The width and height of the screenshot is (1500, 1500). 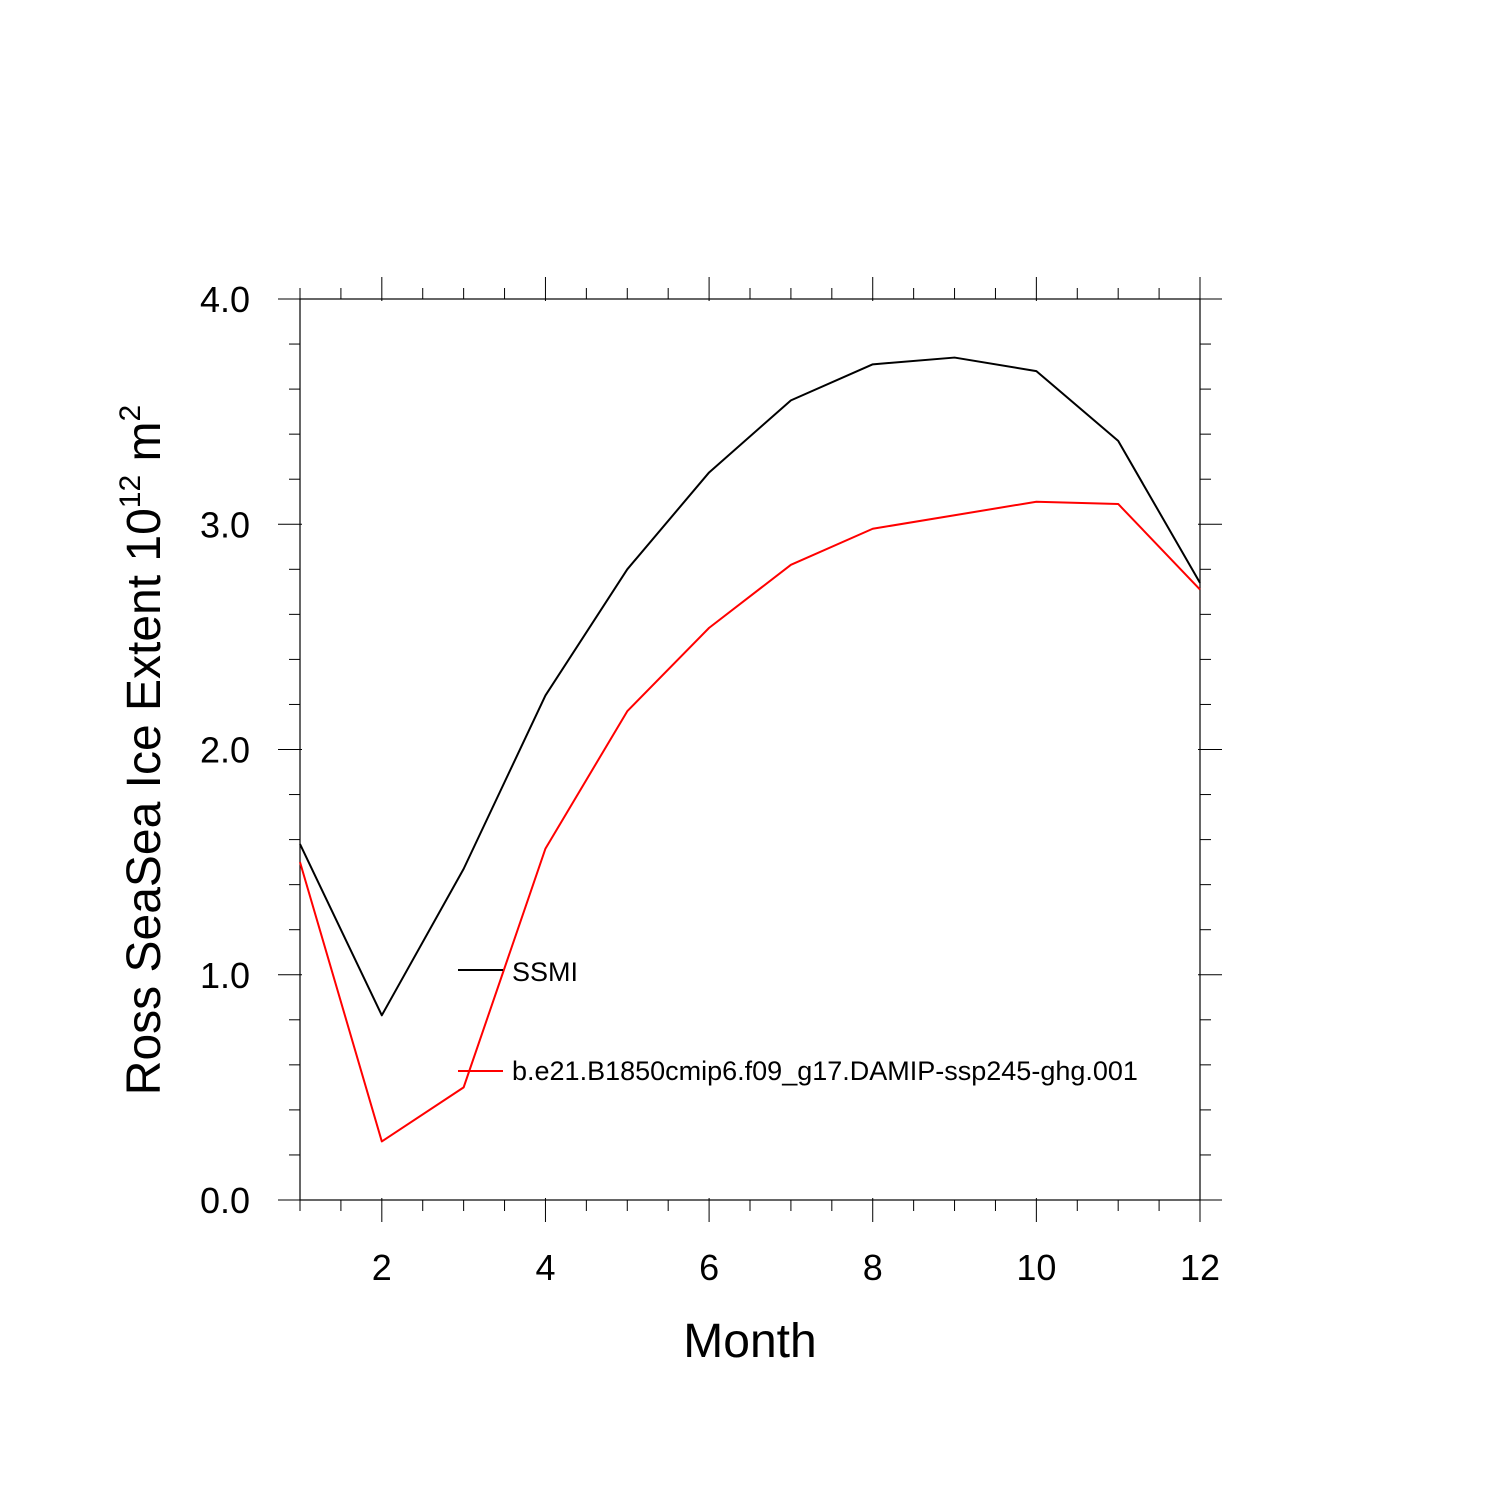 I want to click on y-axis-label-unit-exponent: 2, so click(x=130, y=413).